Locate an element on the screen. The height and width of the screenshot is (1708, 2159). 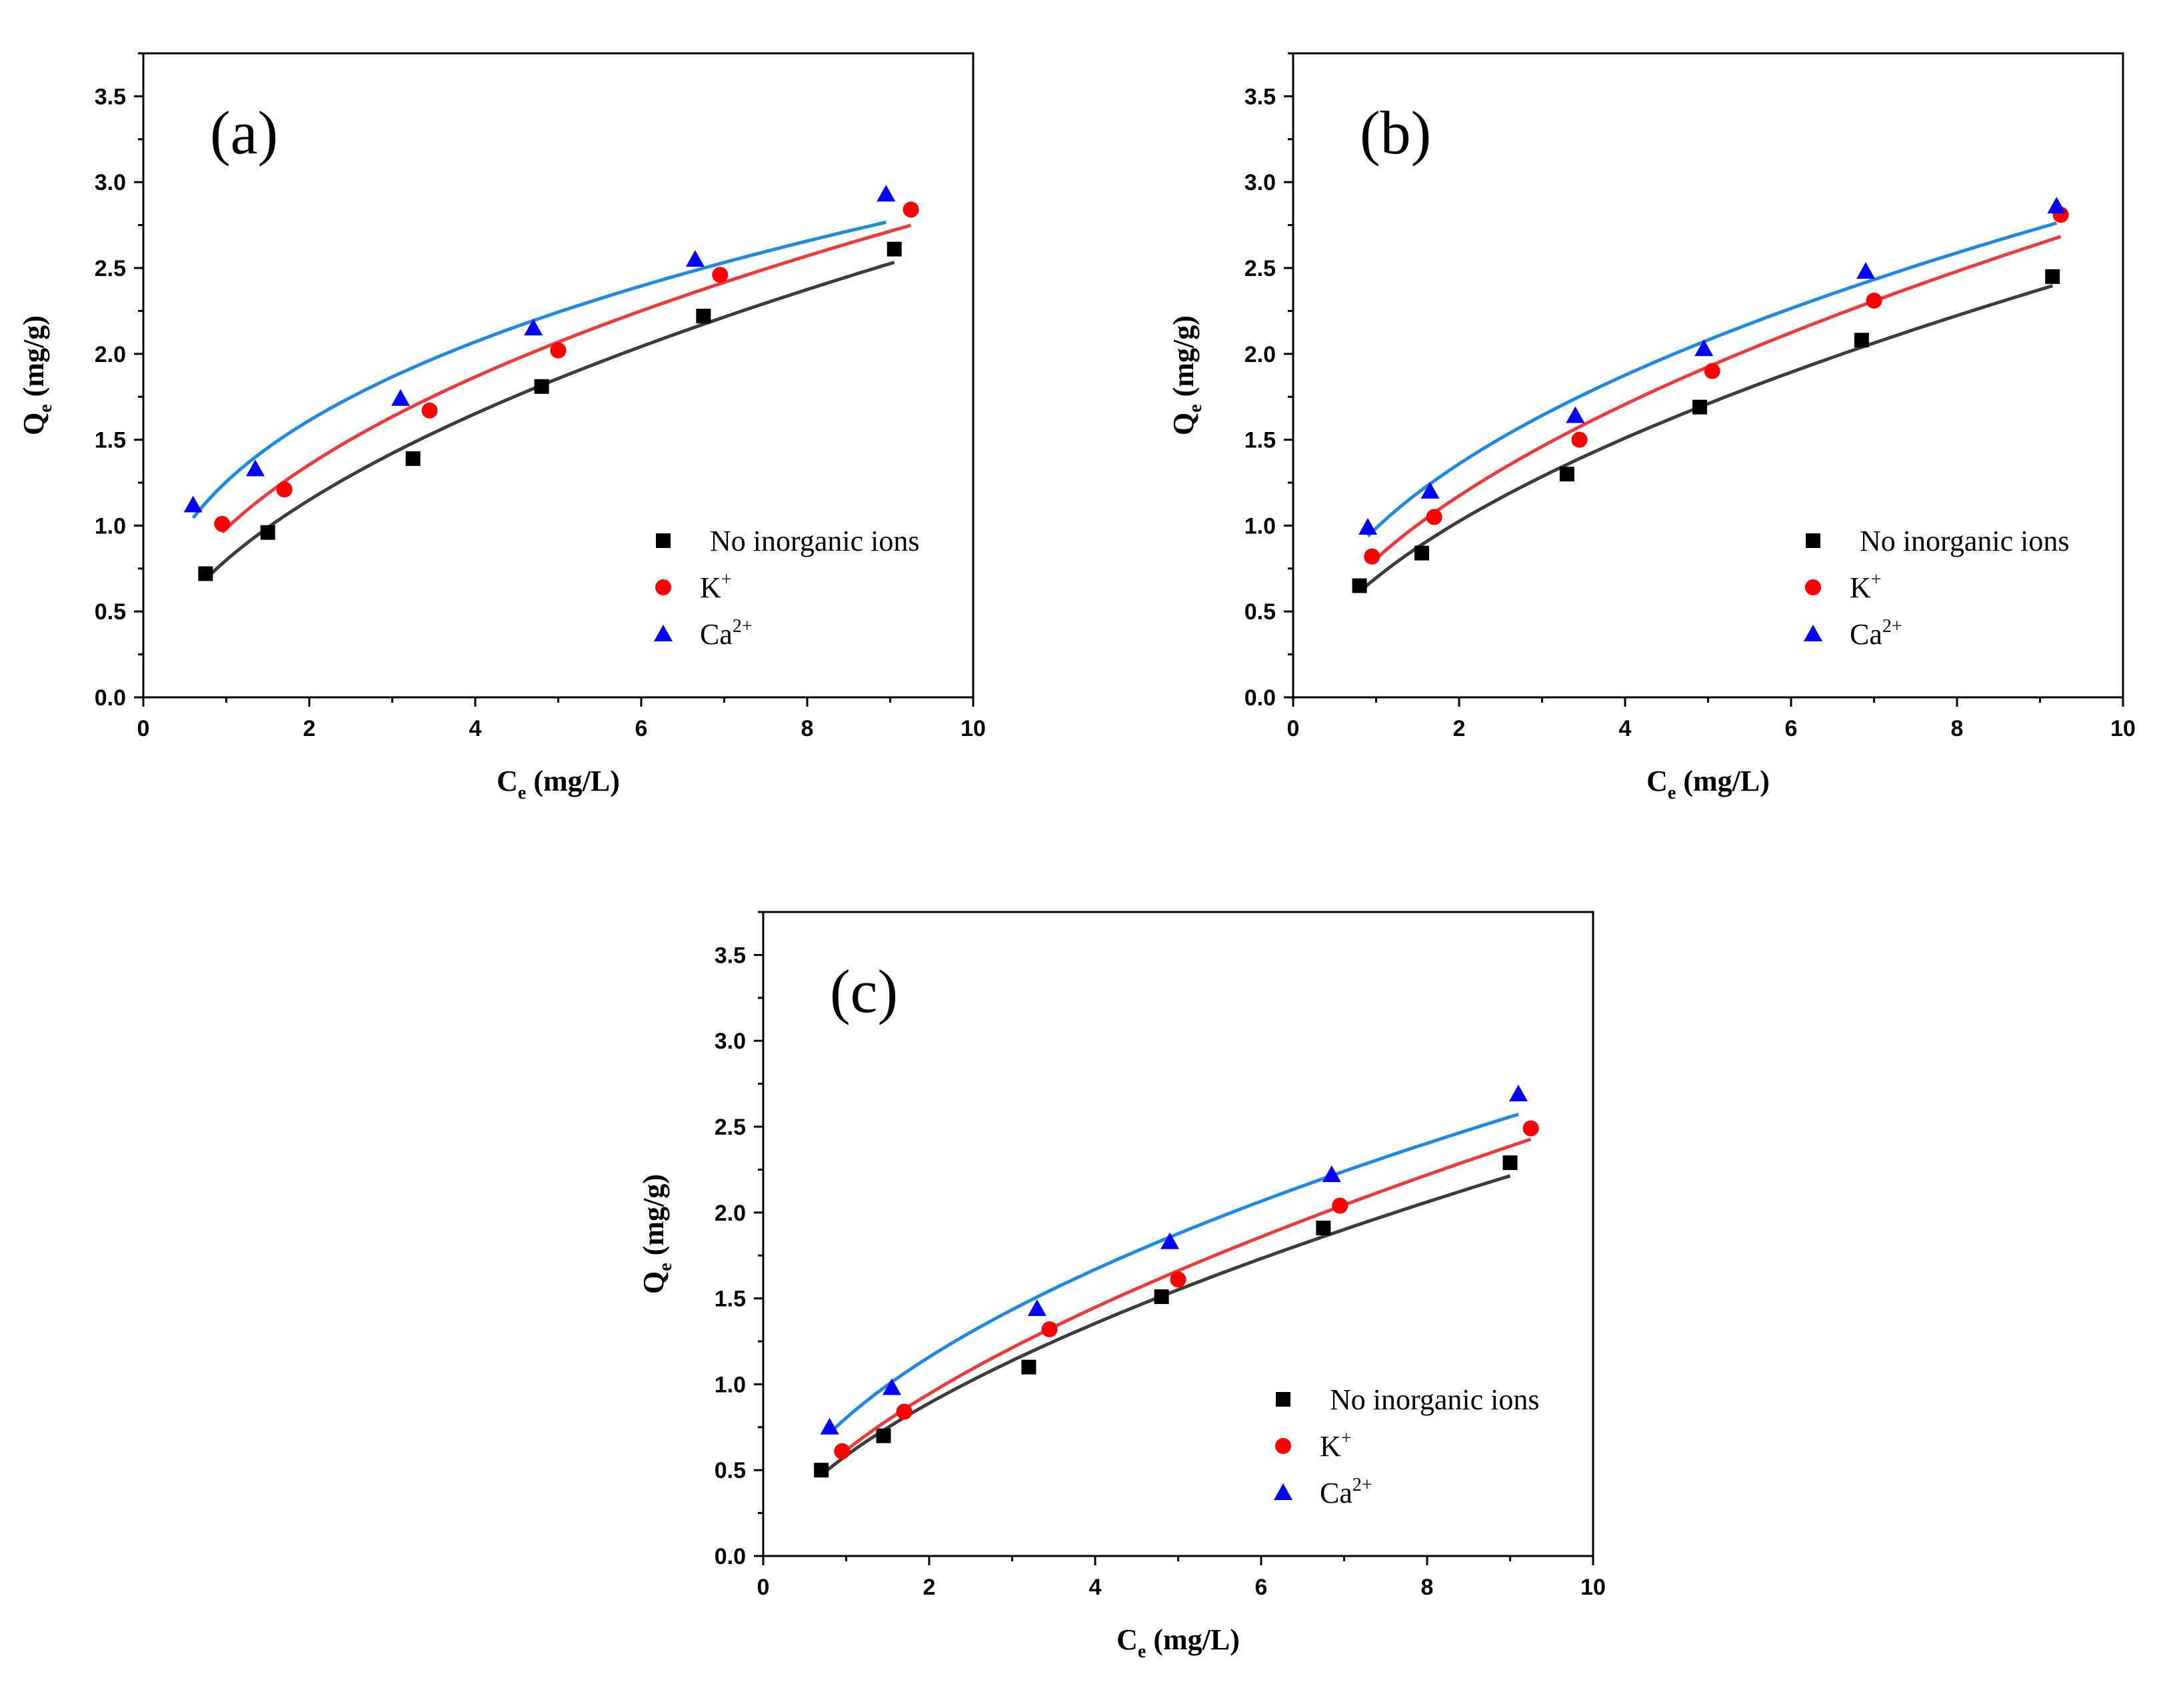
legend-label: No inorganic ions is located at coordinates (1965, 541).